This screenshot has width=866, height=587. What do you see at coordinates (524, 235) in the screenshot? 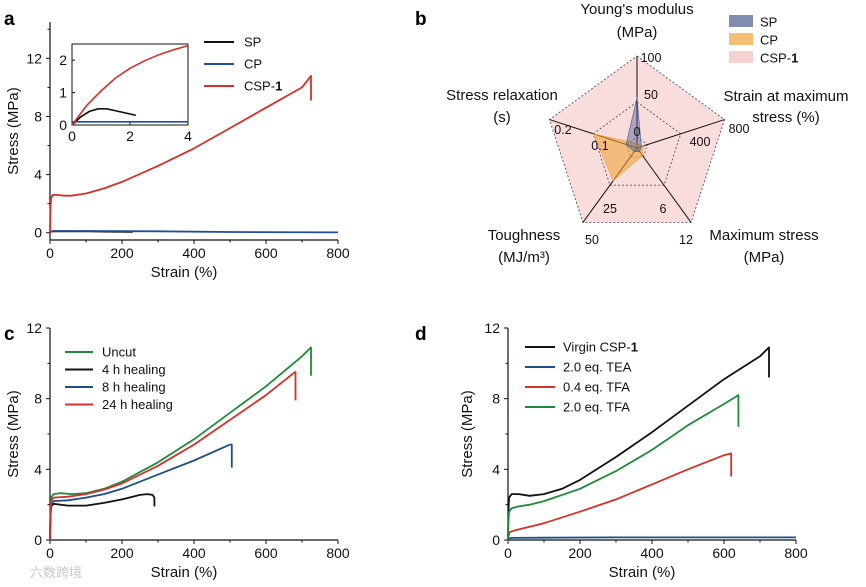
I see `radar-axis-label: Toughness` at bounding box center [524, 235].